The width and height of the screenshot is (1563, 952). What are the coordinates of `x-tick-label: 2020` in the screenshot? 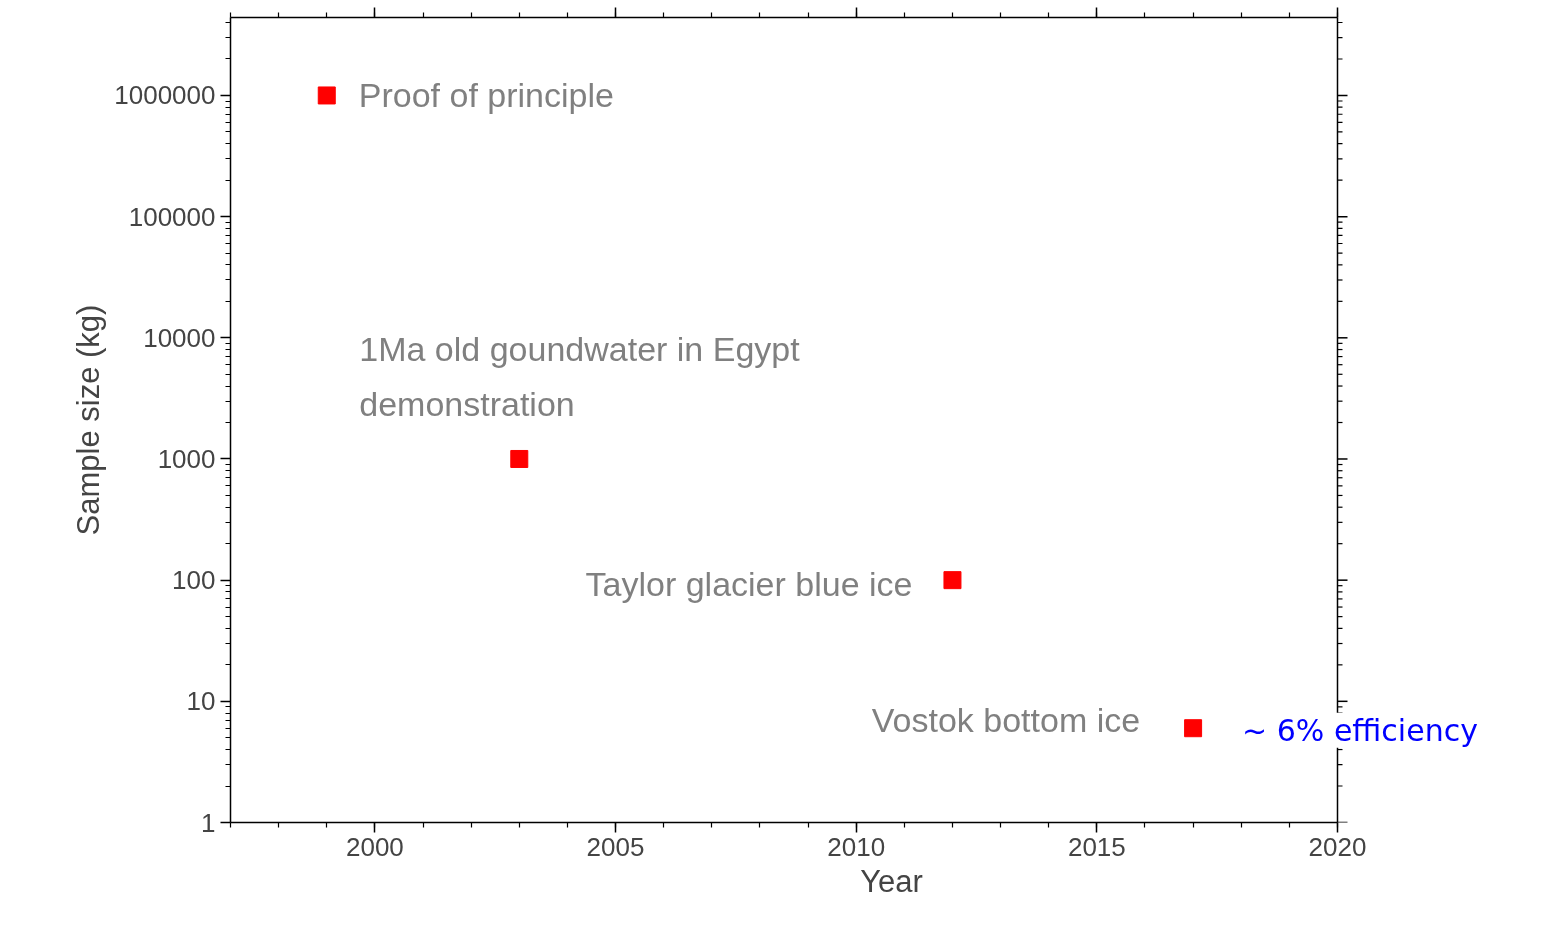 It's located at (1337, 846).